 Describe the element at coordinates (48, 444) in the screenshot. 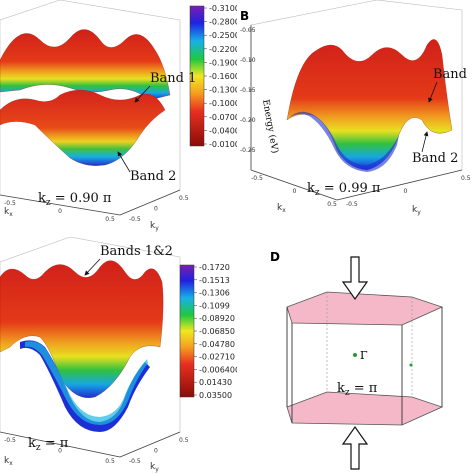

I see `panel-c-kz-label: kz = π` at that location.